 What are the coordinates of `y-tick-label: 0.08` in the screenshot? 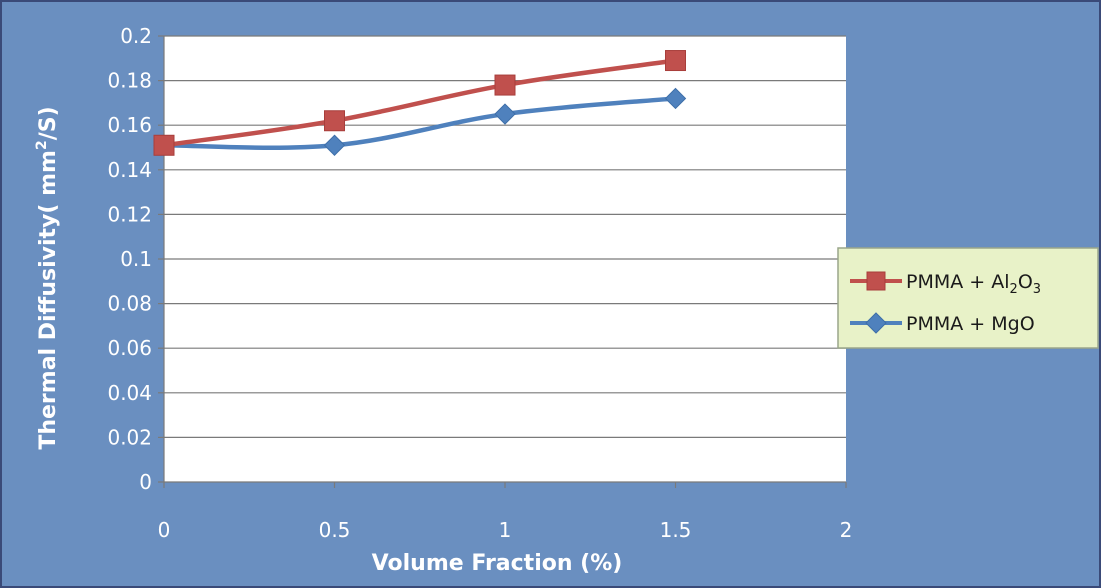 It's located at (129, 304).